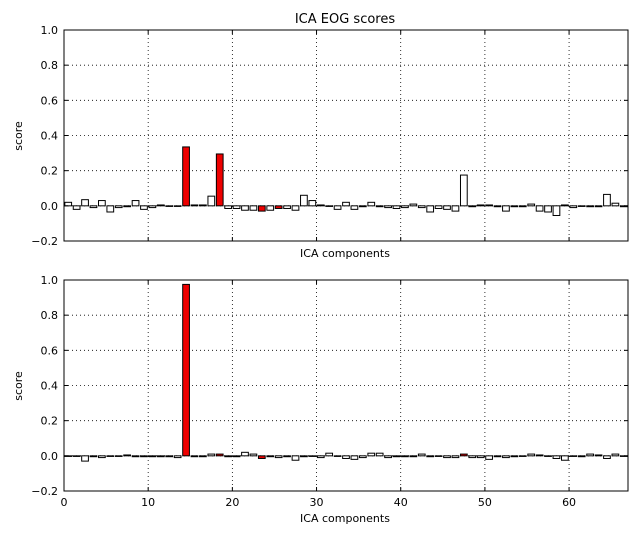  Describe the element at coordinates (345, 19) in the screenshot. I see `chart-title: ICA EOG scores` at that location.